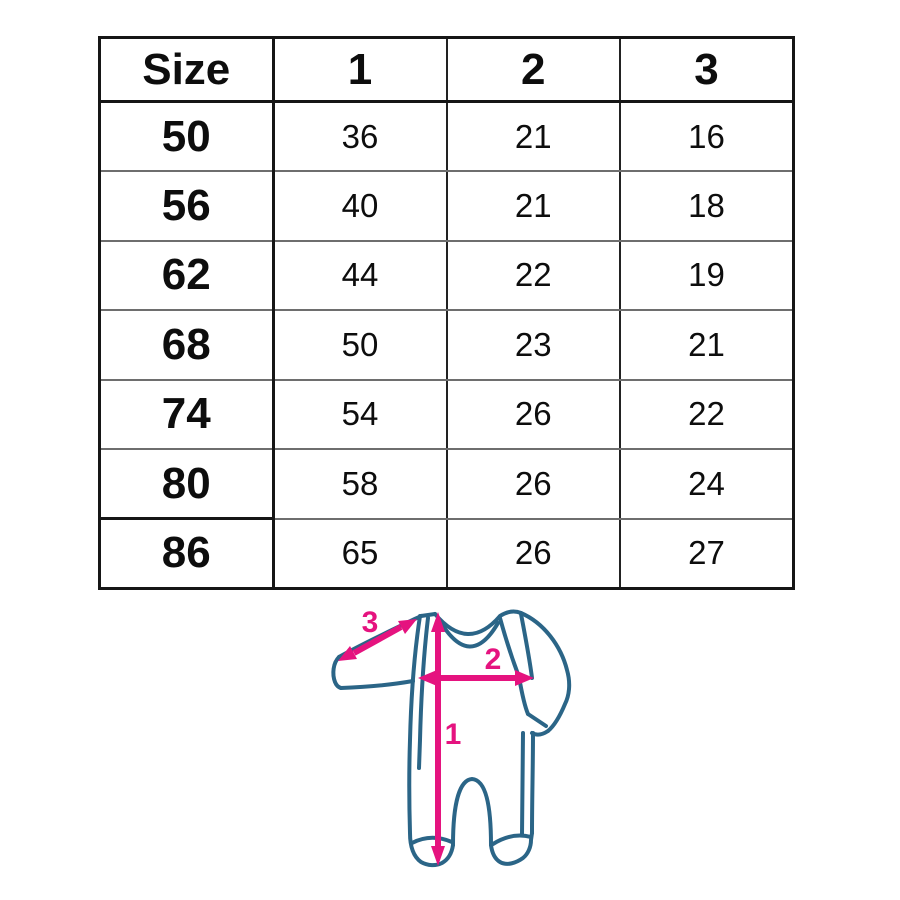  Describe the element at coordinates (423, 693) in the screenshot. I see `front-placket-seam` at that location.